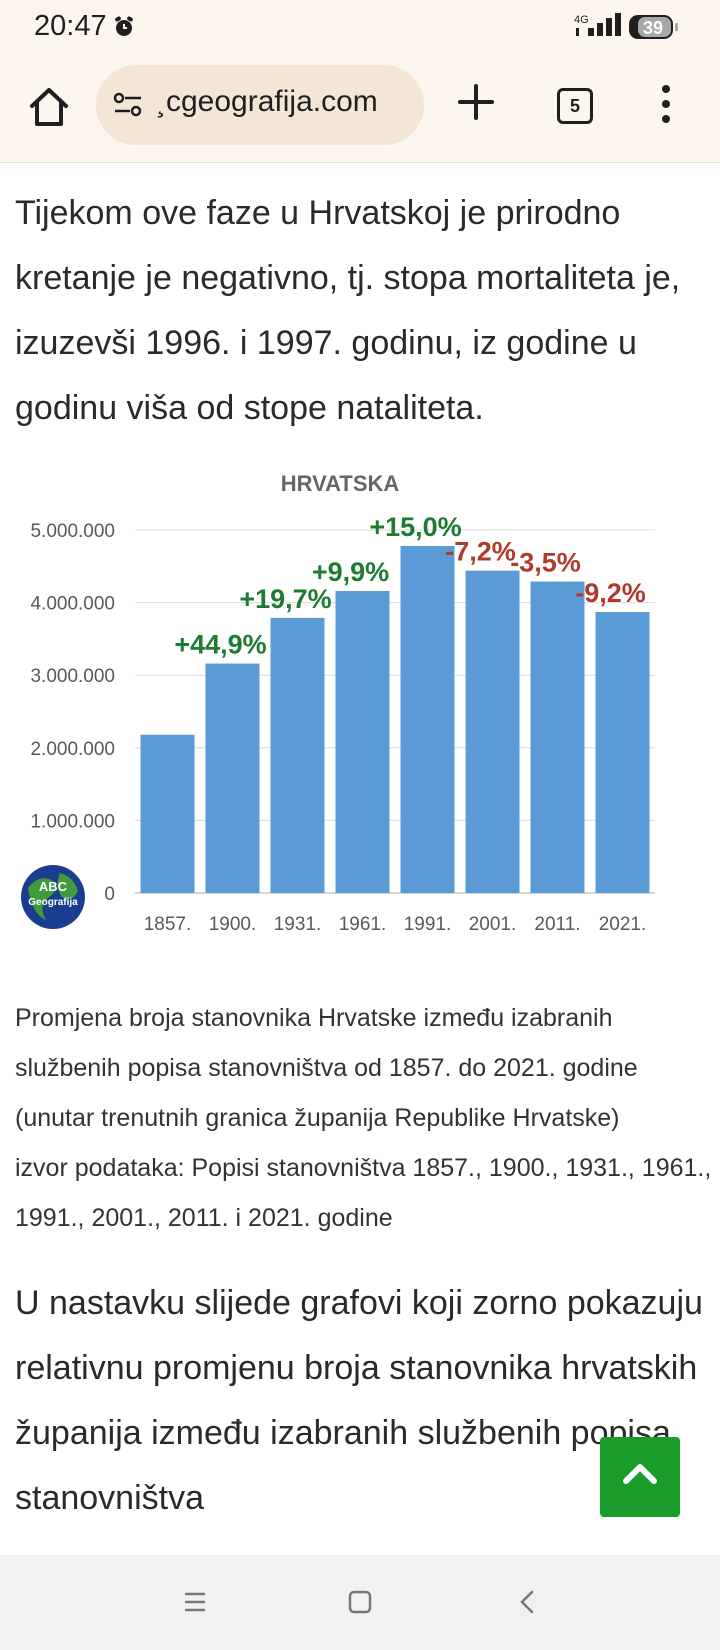 Image resolution: width=720 pixels, height=1650 pixels. Describe the element at coordinates (666, 104) in the screenshot. I see `more-menu-icon` at that location.